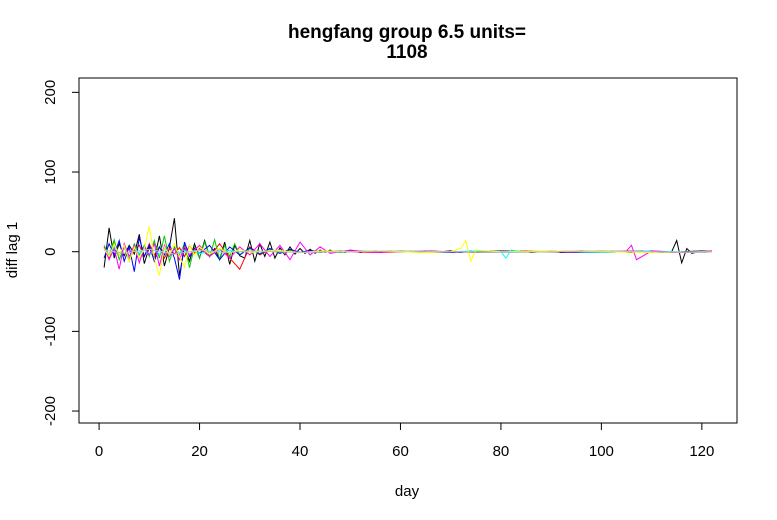  Describe the element at coordinates (50, 92) in the screenshot. I see `y-tick-label: 200` at that location.